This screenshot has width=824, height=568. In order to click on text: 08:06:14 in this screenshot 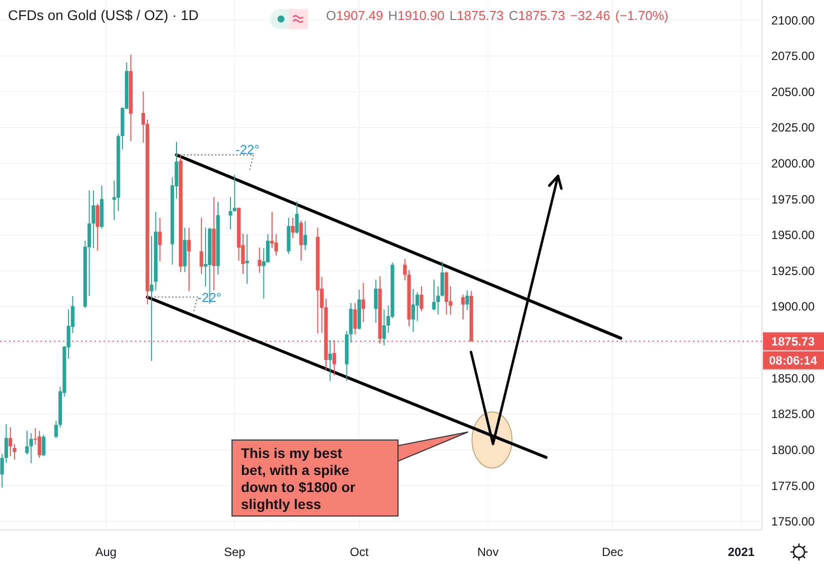, I will do `click(793, 361)`.